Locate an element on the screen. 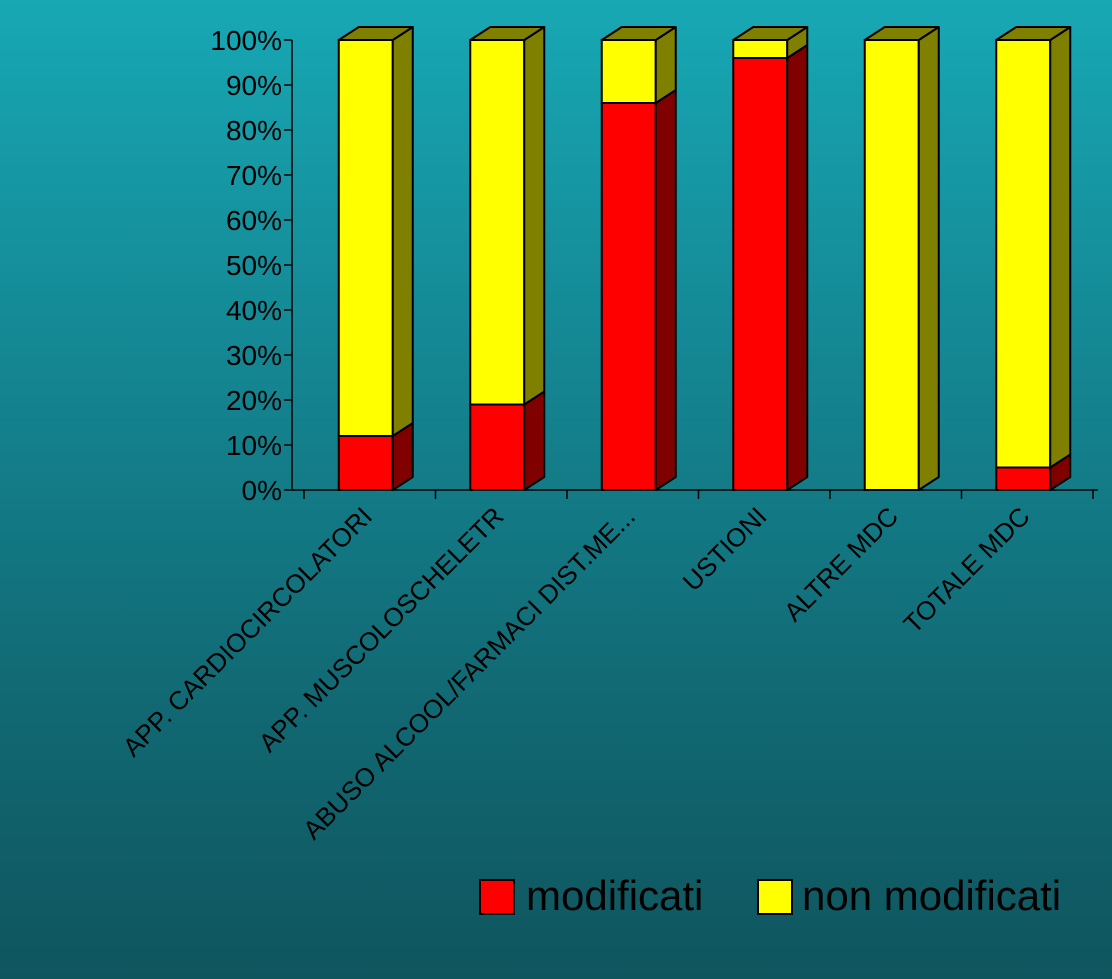 This screenshot has width=1112, height=979. y-axis: 0% 10% 20% 30% 40% 50% 60% 70% 80% 90% 100% is located at coordinates (251, 265).